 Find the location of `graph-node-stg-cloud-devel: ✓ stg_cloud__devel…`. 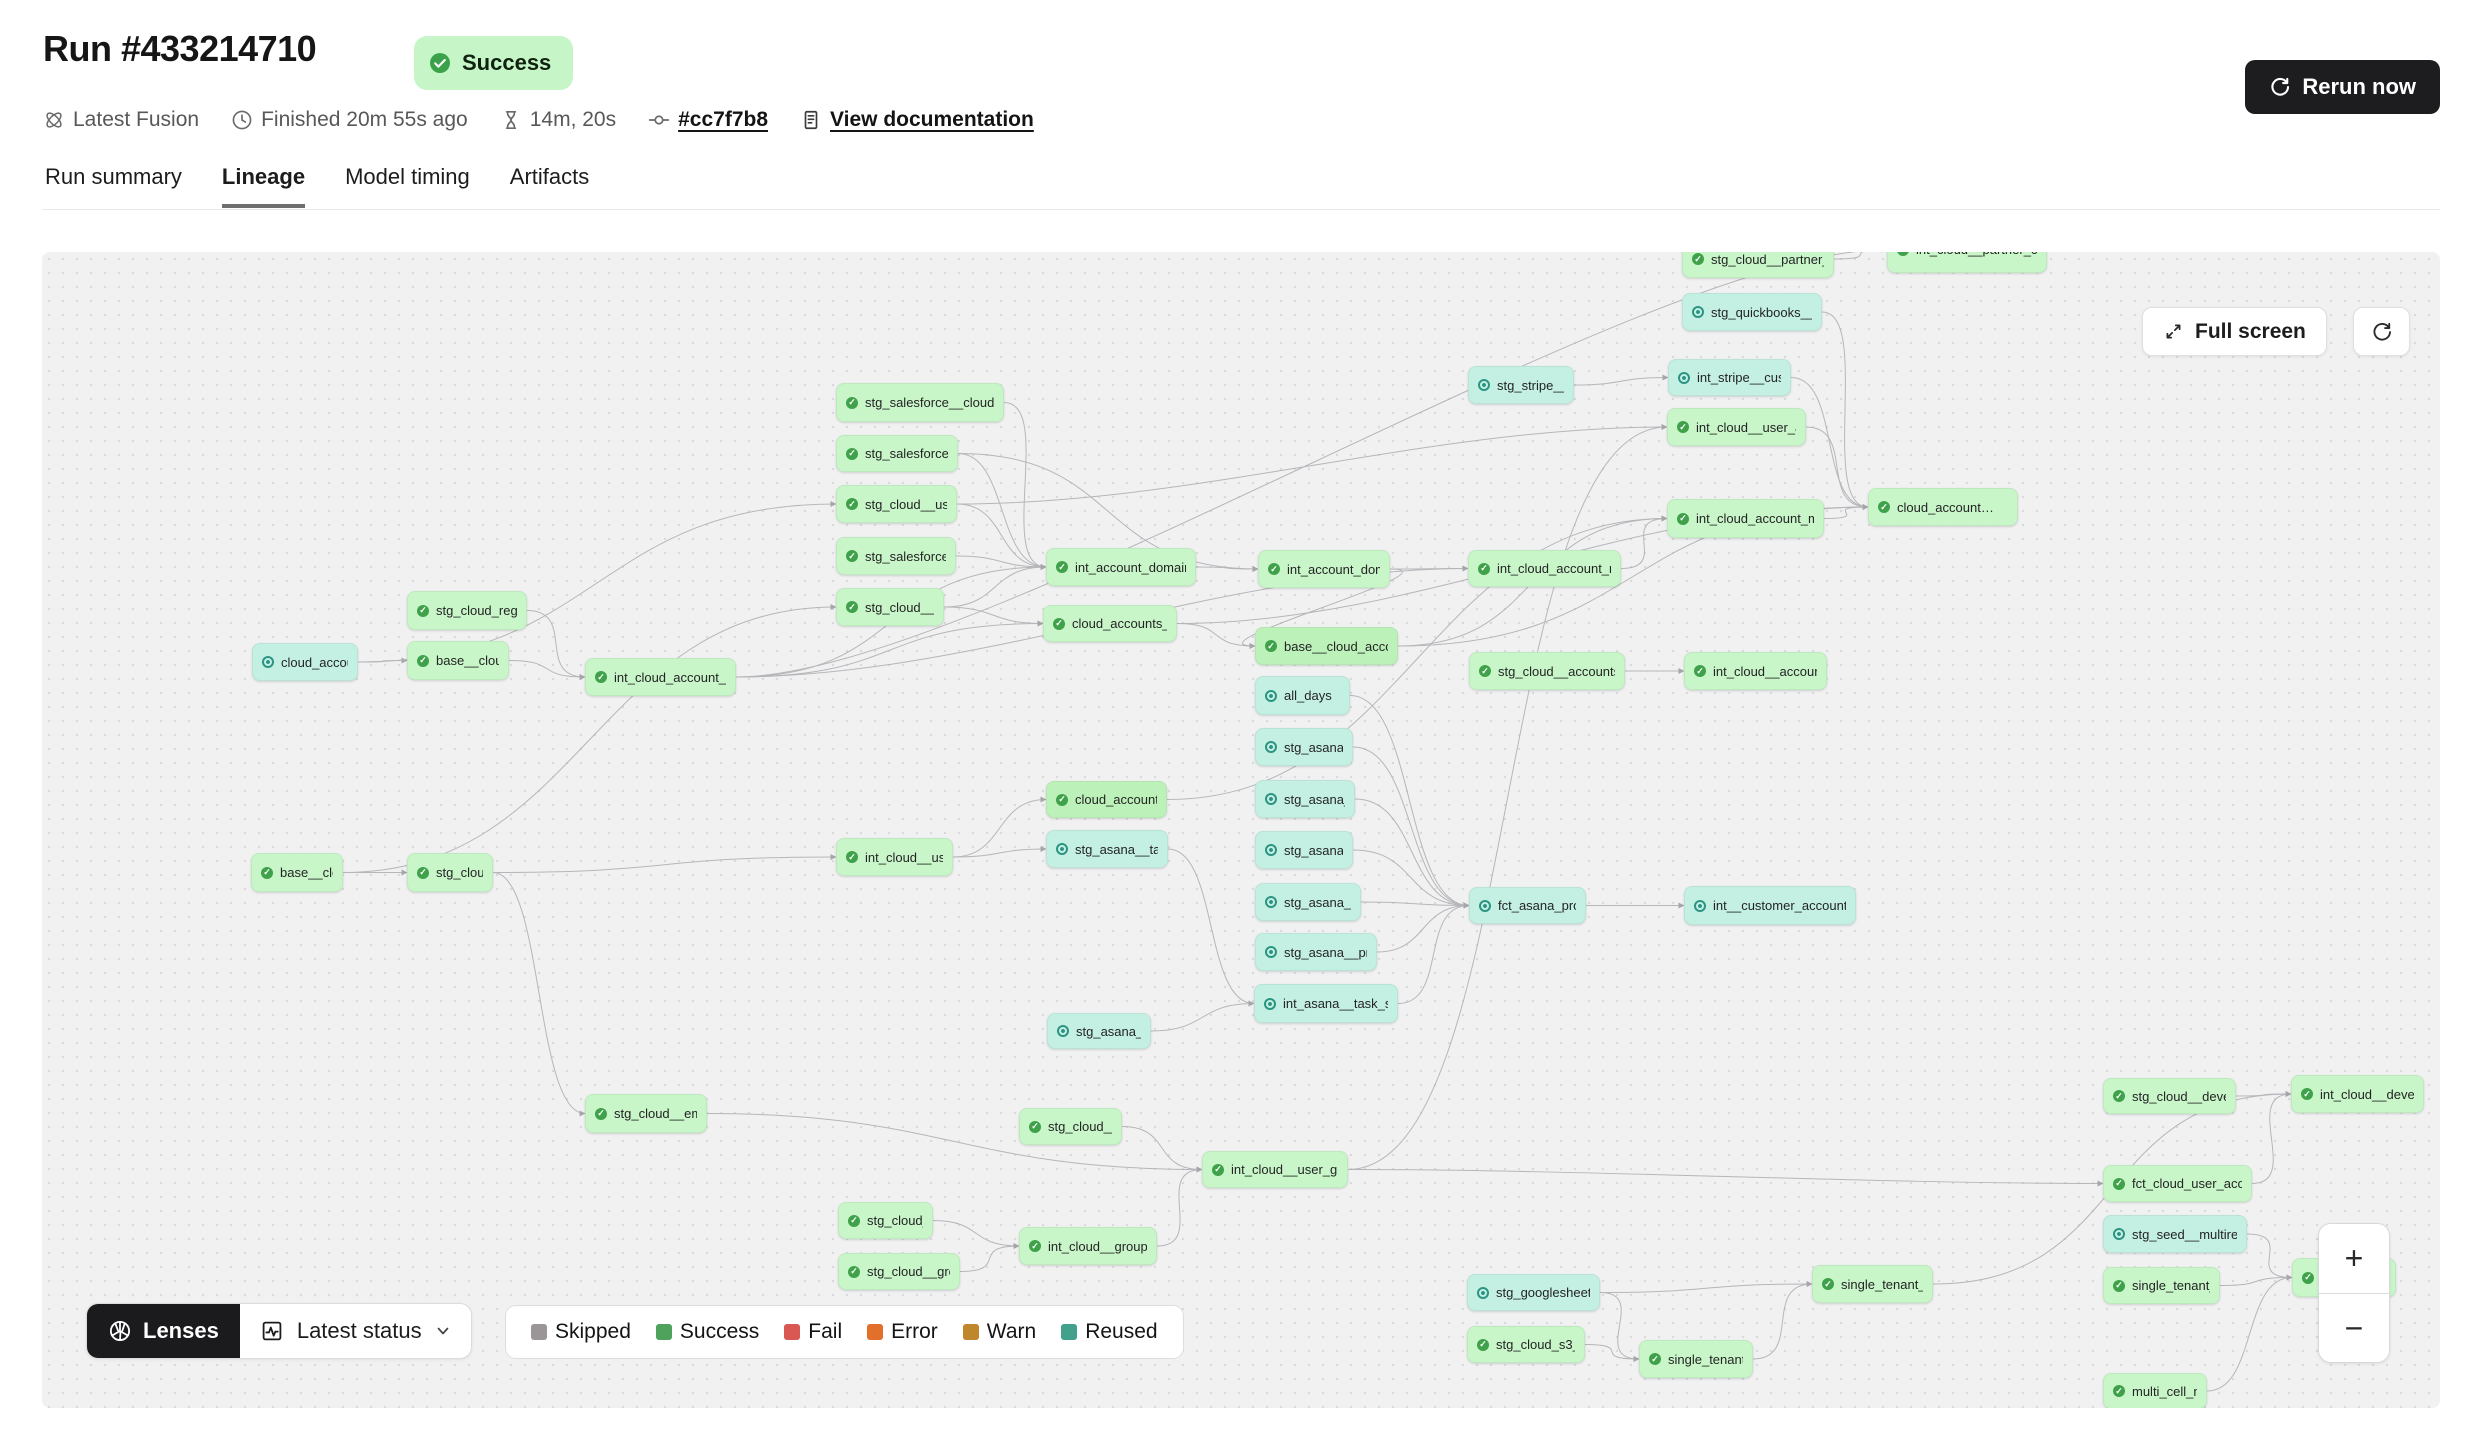

graph-node-stg-cloud-devel: ✓ stg_cloud__devel… is located at coordinates (2169, 1096).